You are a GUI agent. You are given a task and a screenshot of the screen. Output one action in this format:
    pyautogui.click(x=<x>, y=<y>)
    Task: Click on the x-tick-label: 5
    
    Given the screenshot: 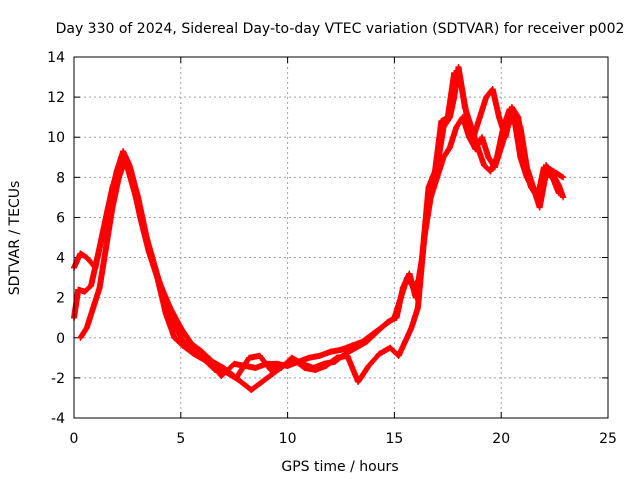 What is the action you would take?
    pyautogui.click(x=180, y=439)
    